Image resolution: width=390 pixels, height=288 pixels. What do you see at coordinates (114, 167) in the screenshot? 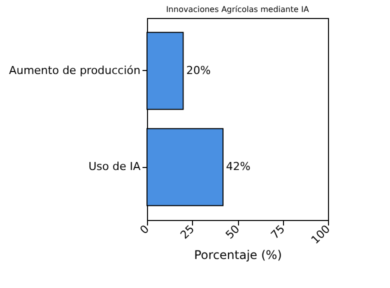
I see `y-tick-label: Uso de IA` at bounding box center [114, 167].